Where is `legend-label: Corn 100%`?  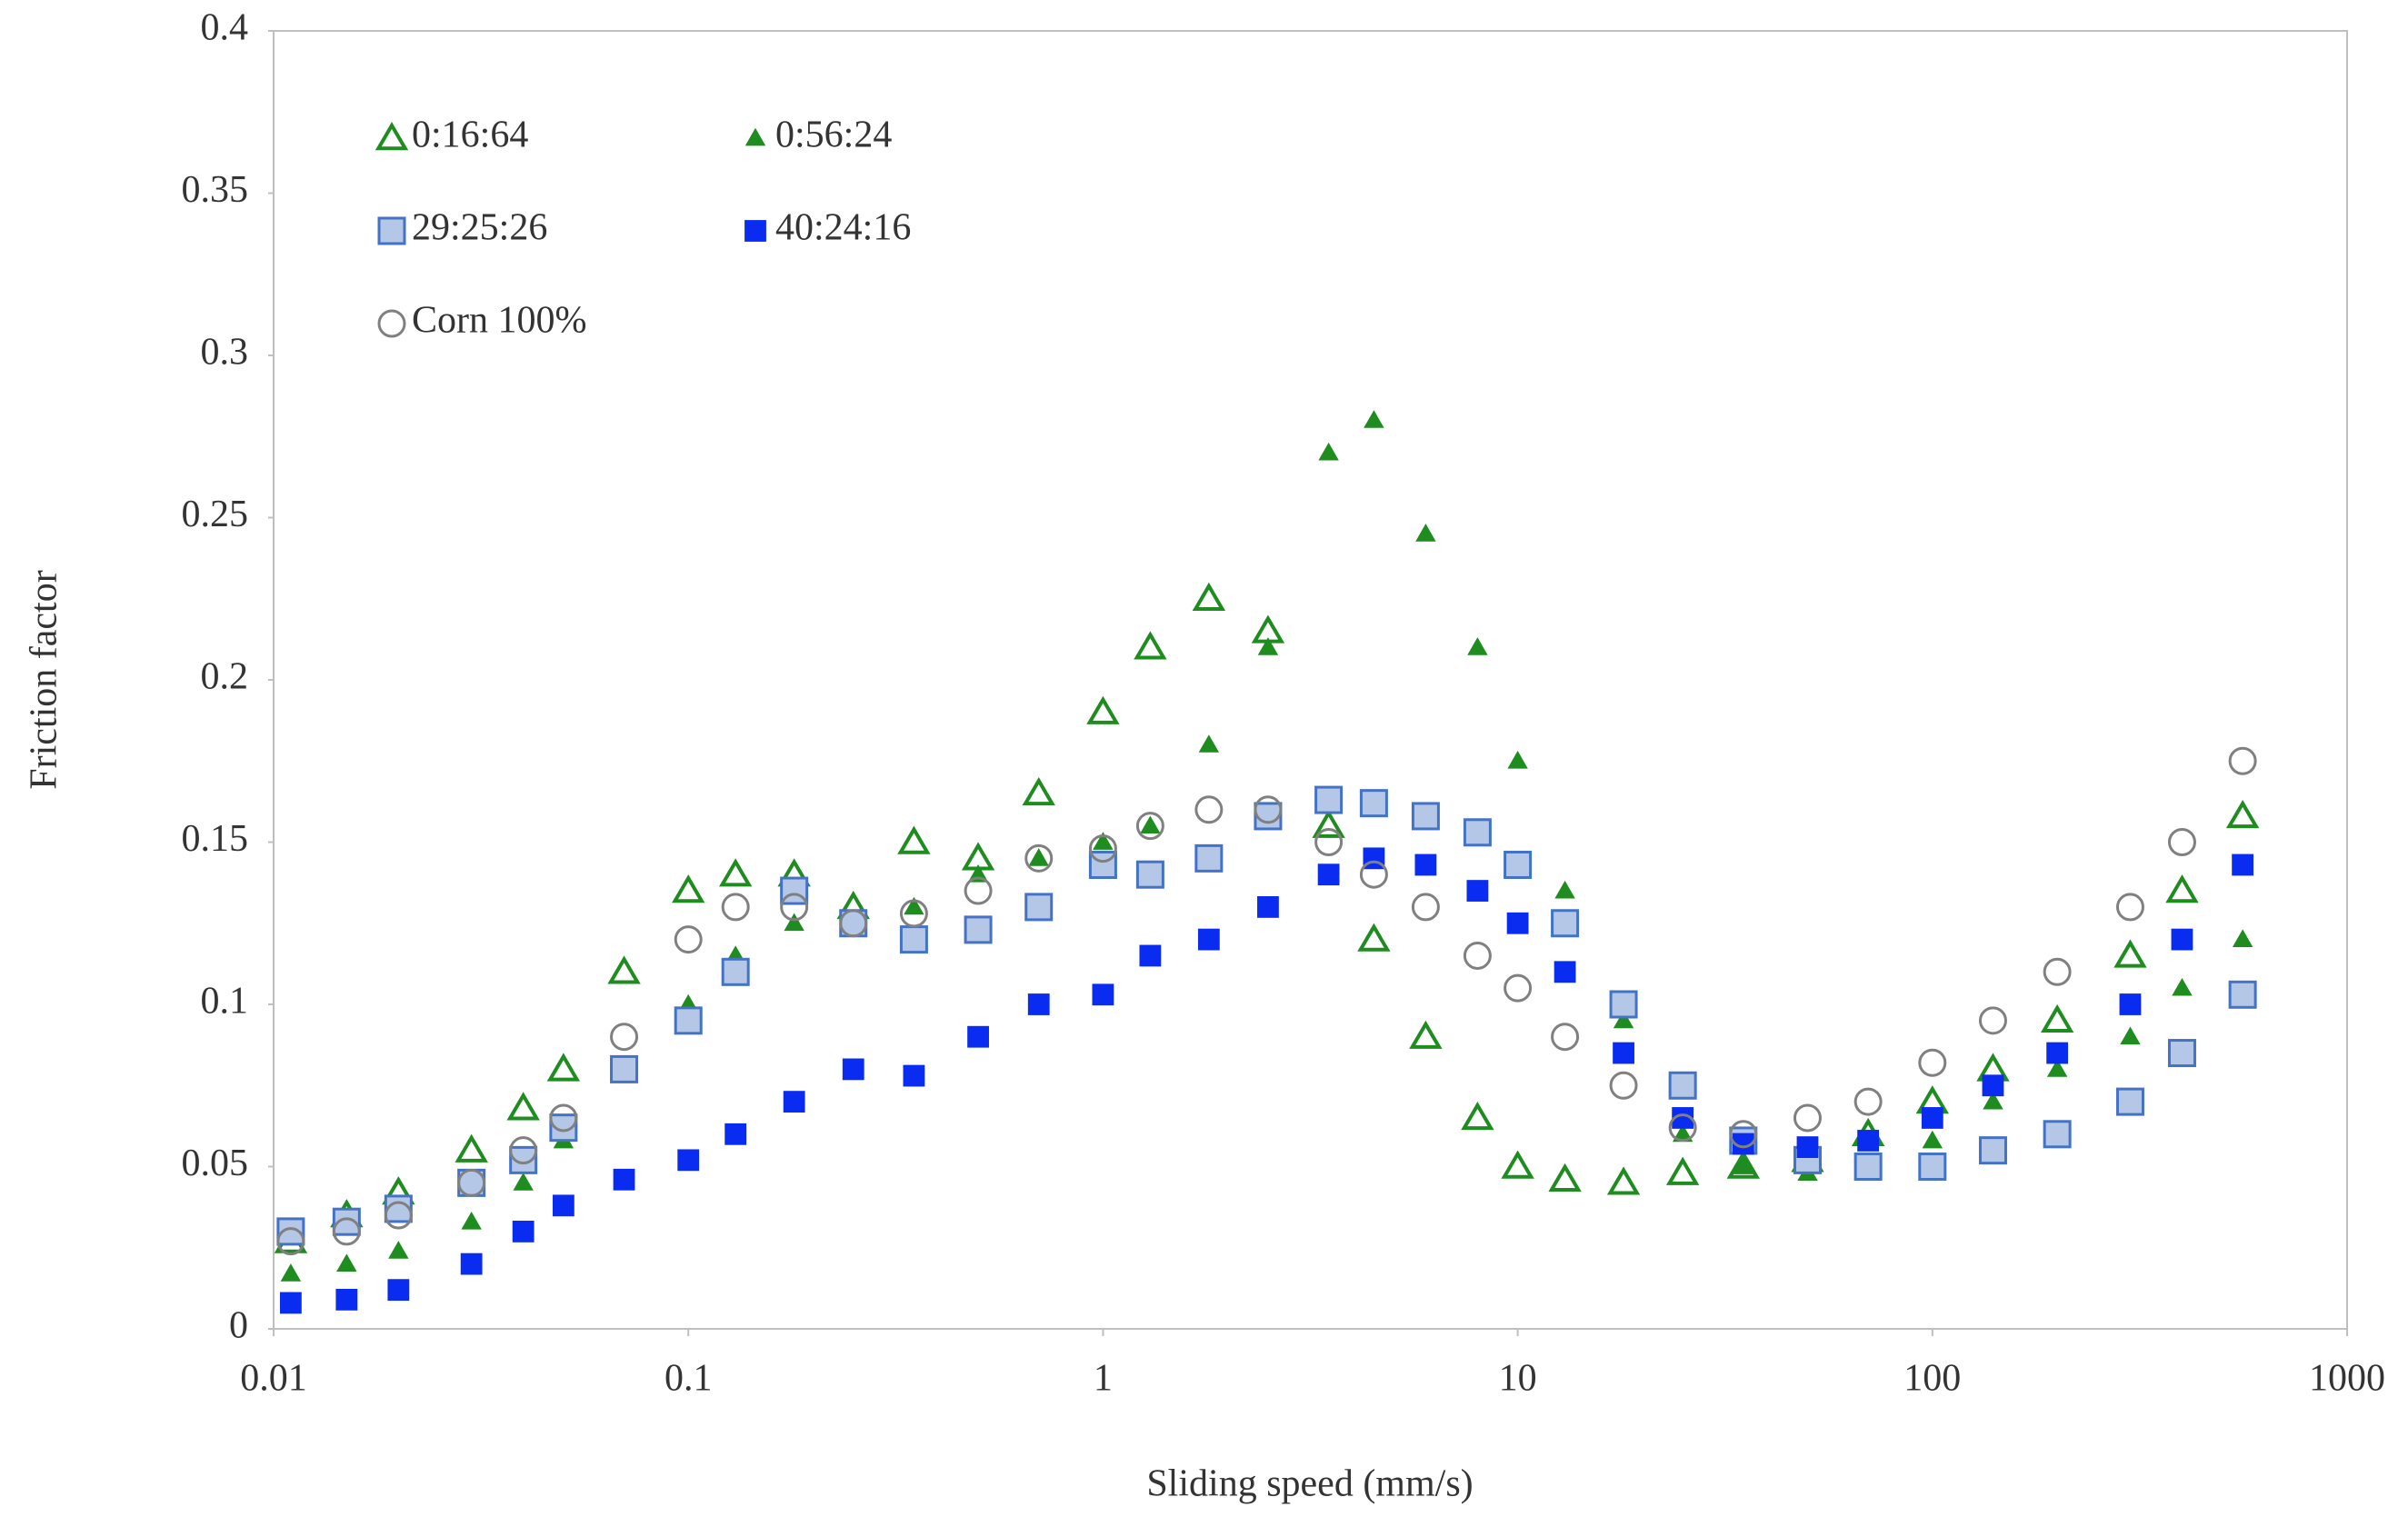 legend-label: Corn 100% is located at coordinates (499, 321).